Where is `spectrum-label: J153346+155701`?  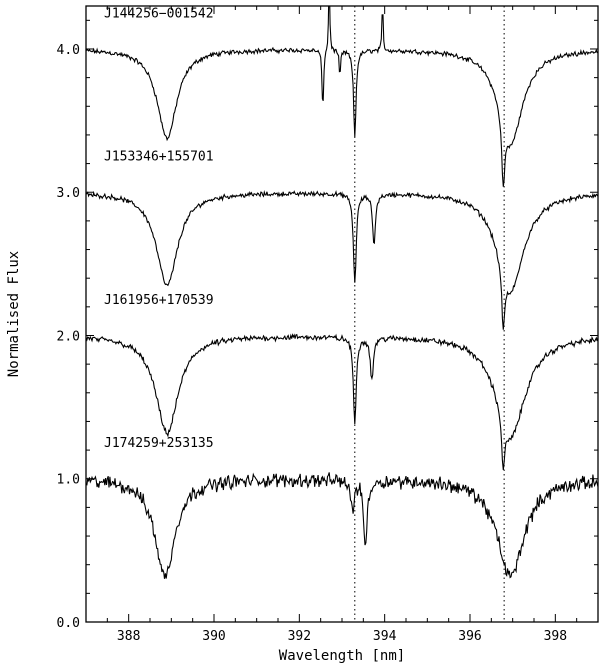
spectrum-label: J153346+155701 is located at coordinates (159, 157).